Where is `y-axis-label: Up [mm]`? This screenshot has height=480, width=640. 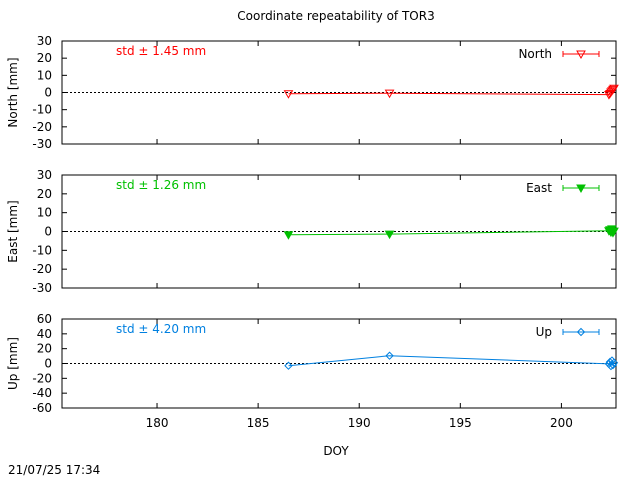
y-axis-label: Up [mm] is located at coordinates (13, 363).